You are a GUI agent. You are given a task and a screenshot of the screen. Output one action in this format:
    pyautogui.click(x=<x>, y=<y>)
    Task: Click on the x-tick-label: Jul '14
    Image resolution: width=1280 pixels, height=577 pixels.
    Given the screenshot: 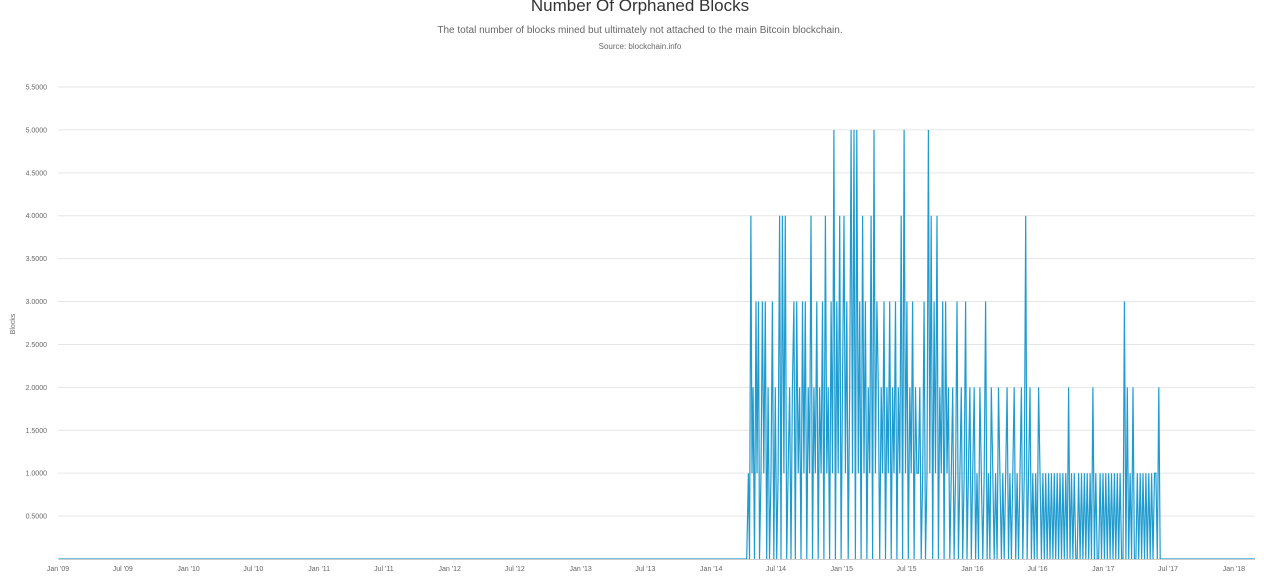 What is the action you would take?
    pyautogui.click(x=776, y=569)
    